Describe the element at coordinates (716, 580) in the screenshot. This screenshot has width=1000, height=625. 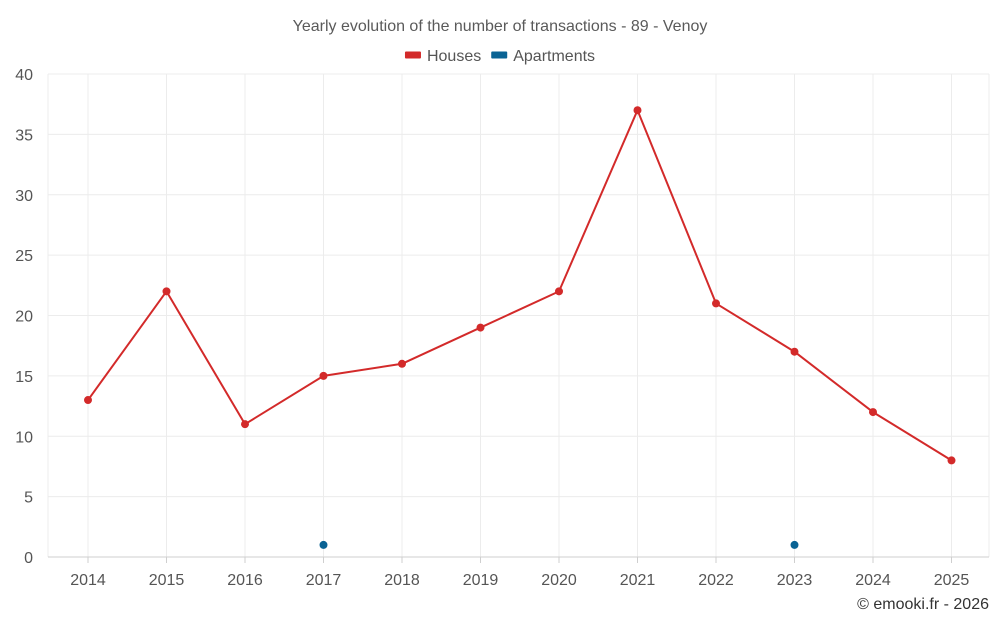
I see `x-tick-label: 2022` at that location.